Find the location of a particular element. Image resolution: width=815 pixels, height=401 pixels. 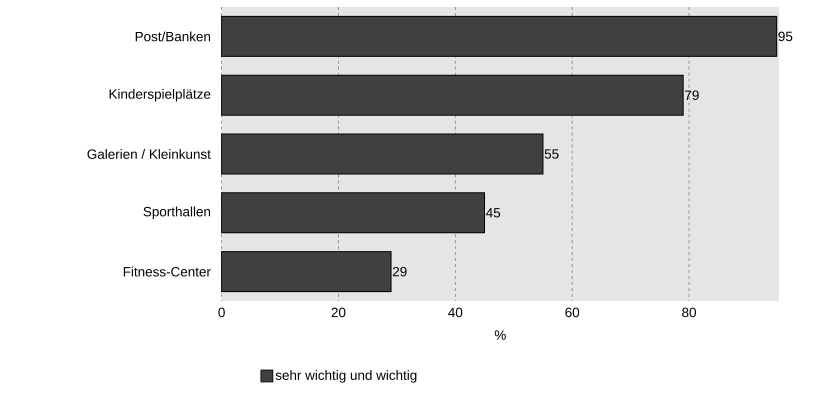

y-tick-label: Post/Banken is located at coordinates (173, 36).